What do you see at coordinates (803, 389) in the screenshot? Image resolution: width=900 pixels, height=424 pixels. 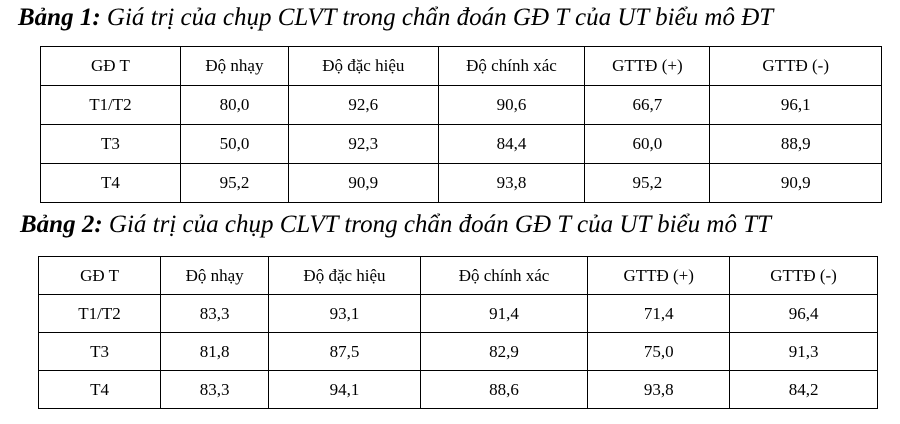 I see `cell: 84,2` at bounding box center [803, 389].